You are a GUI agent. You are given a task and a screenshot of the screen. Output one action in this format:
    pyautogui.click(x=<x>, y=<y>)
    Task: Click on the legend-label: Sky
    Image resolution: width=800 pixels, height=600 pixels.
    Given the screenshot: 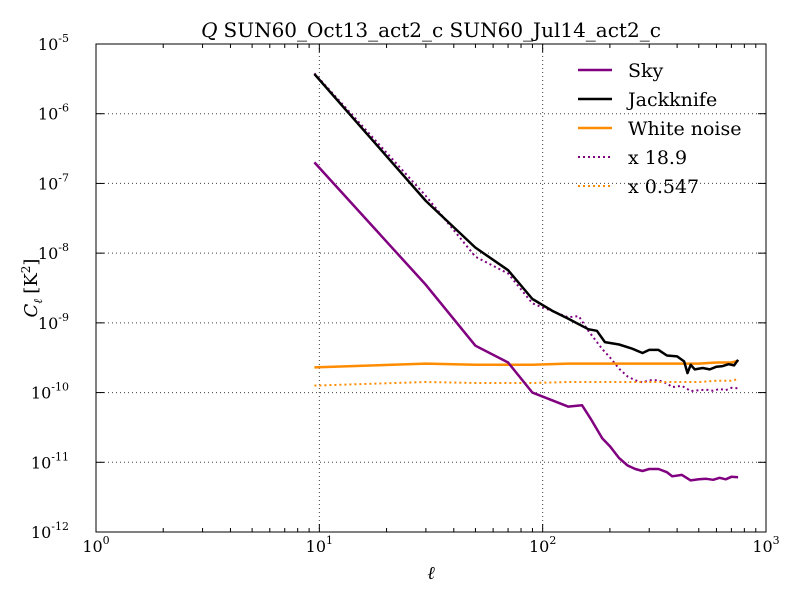 What is the action you would take?
    pyautogui.click(x=646, y=71)
    